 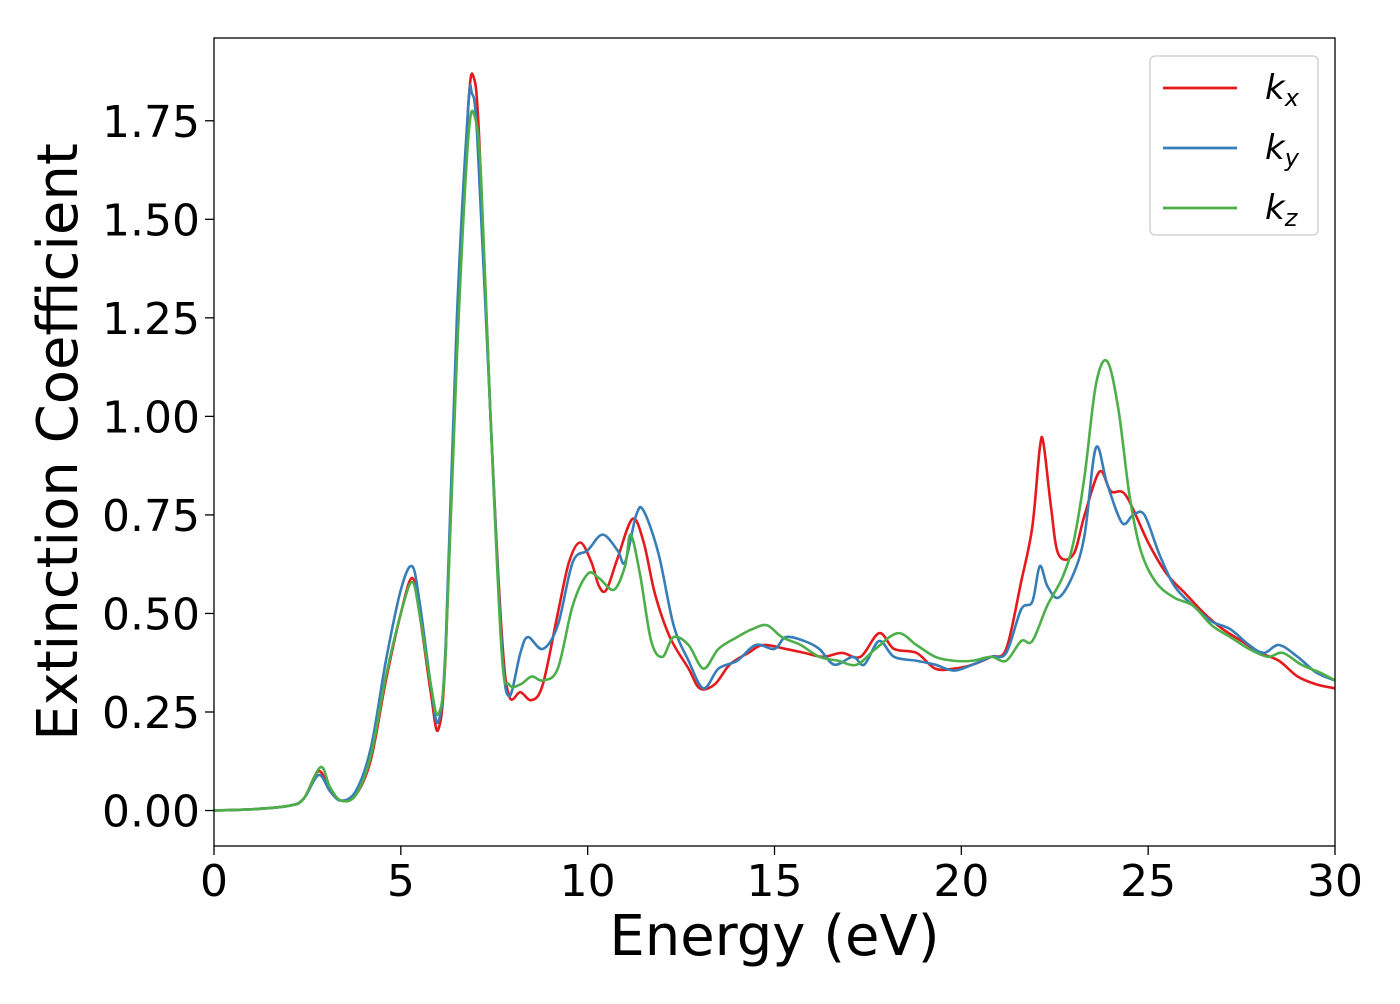 I want to click on y-tick-label: 1.75, so click(x=151, y=122).